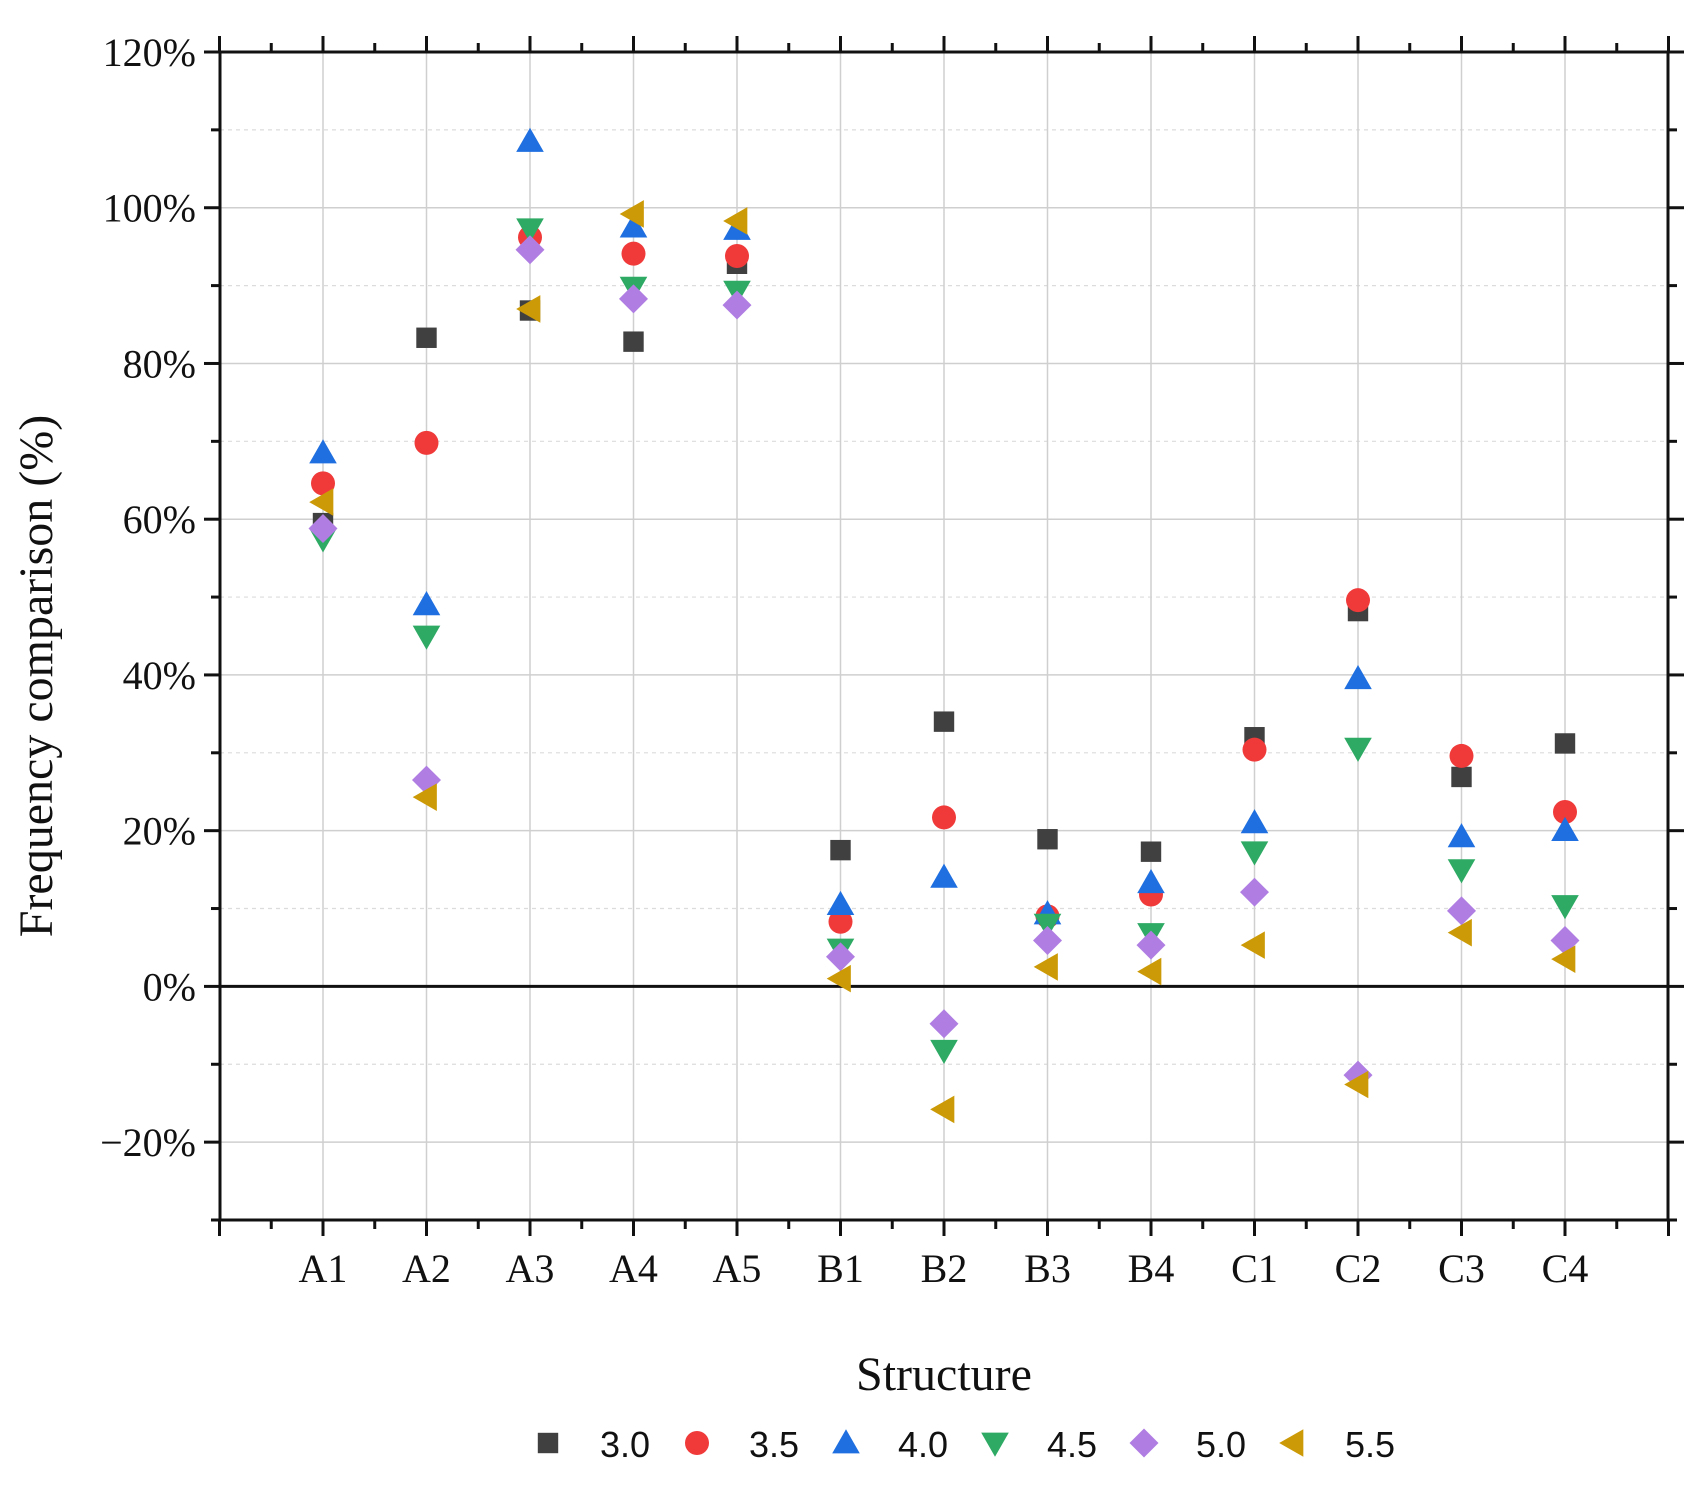  What do you see at coordinates (159, 519) in the screenshot?
I see `y-tick-label: 60%` at bounding box center [159, 519].